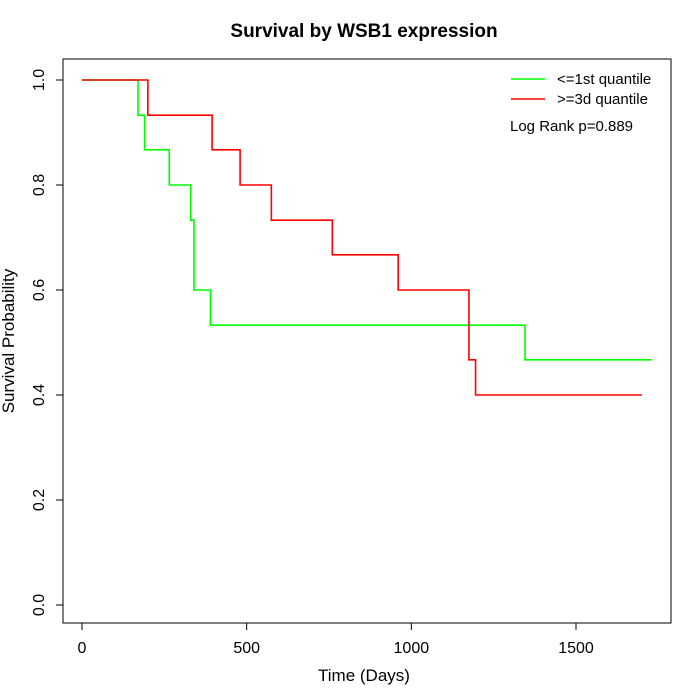 The image size is (700, 700). Describe the element at coordinates (39, 395) in the screenshot. I see `y-tick-label: 0.4` at that location.